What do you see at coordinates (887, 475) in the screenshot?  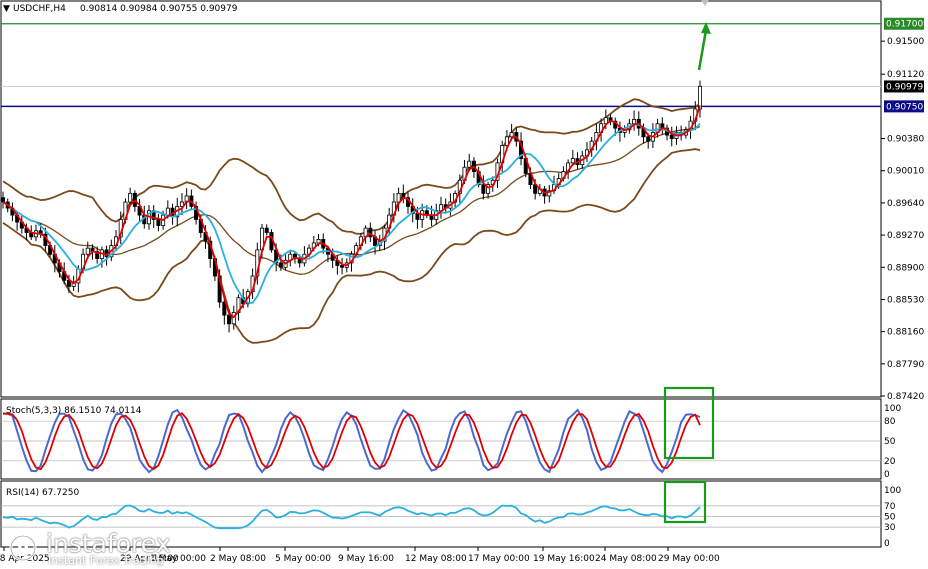 I see `stoch-y-tick-label: 0` at bounding box center [887, 475].